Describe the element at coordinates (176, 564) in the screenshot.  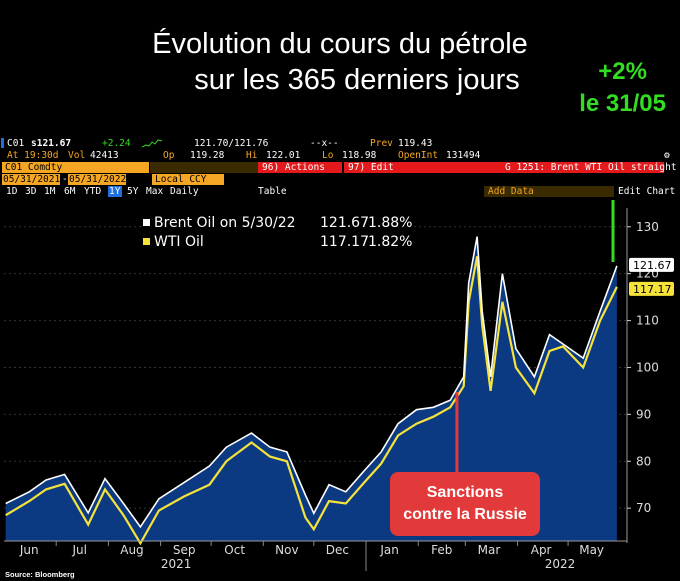
I see `x-year-label-2021: 2021` at that location.